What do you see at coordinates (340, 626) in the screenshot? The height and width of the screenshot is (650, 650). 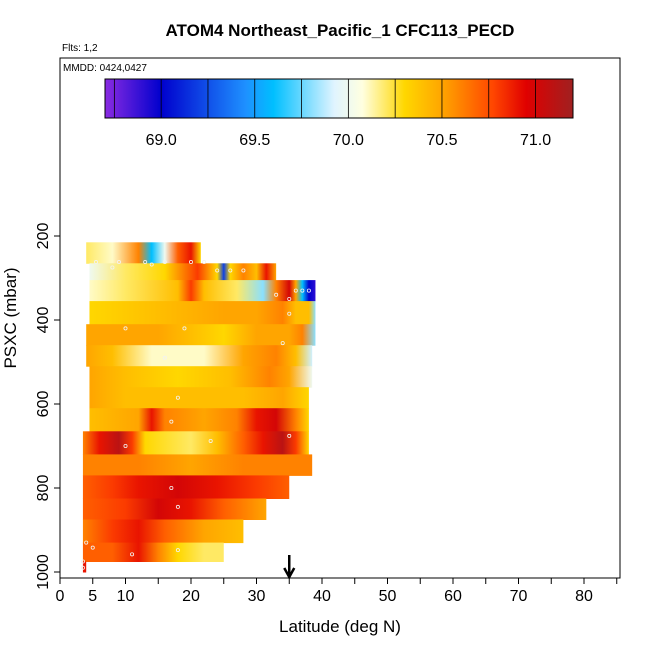 I see `x-axis-title: Latitude (deg N)` at bounding box center [340, 626].